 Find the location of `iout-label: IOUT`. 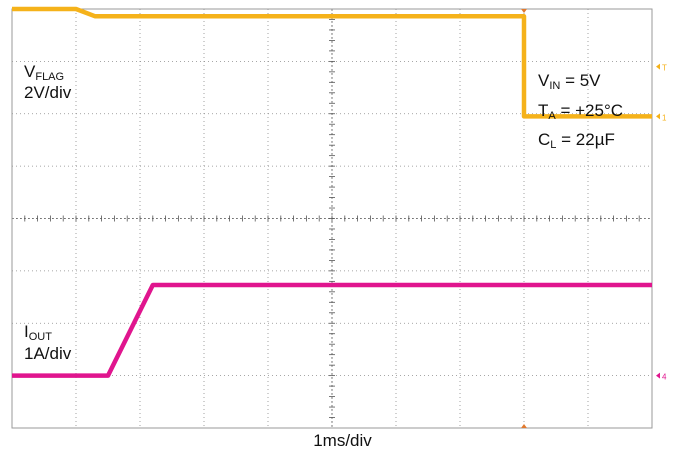

iout-label: IOUT is located at coordinates (38, 332).